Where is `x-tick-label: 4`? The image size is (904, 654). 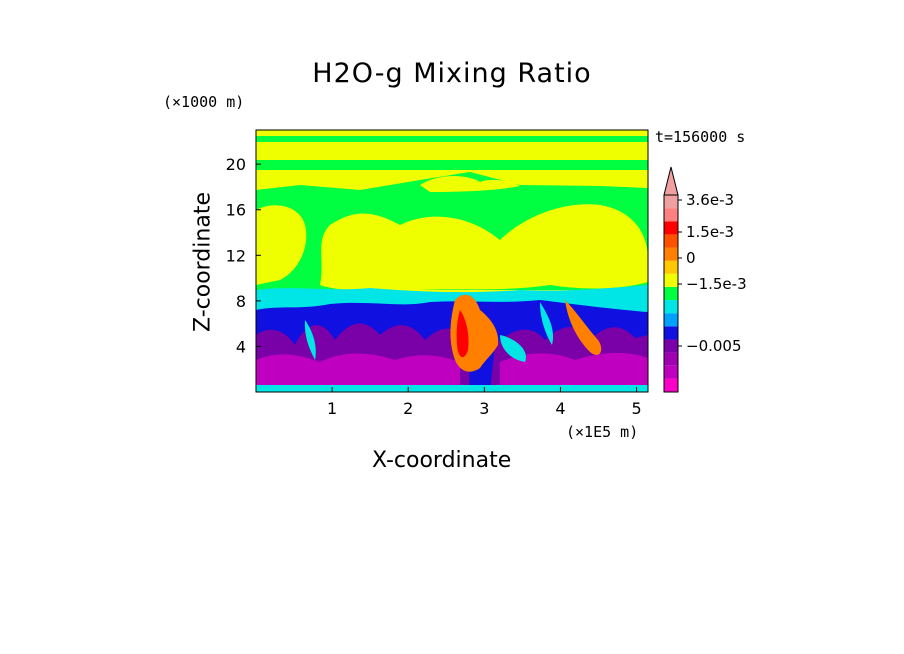 x-tick-label: 4 is located at coordinates (560, 408).